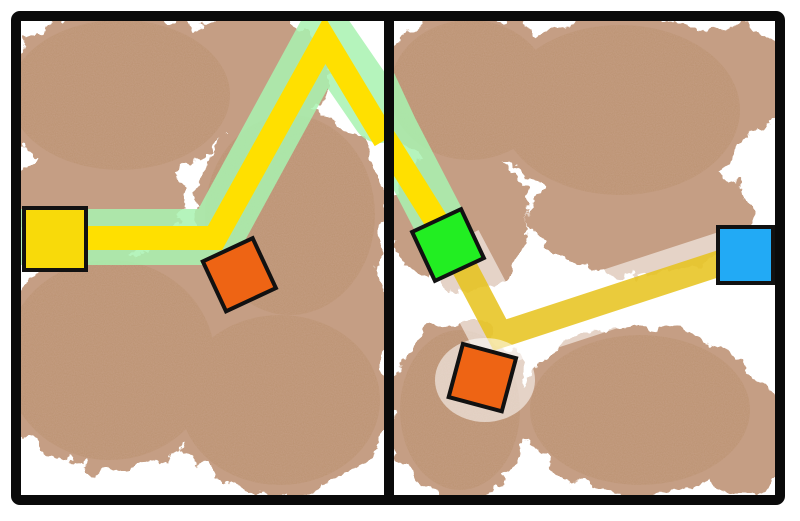 The image size is (800, 521). Describe the element at coordinates (426, 188) in the screenshot. I see `main-path-right` at that location.